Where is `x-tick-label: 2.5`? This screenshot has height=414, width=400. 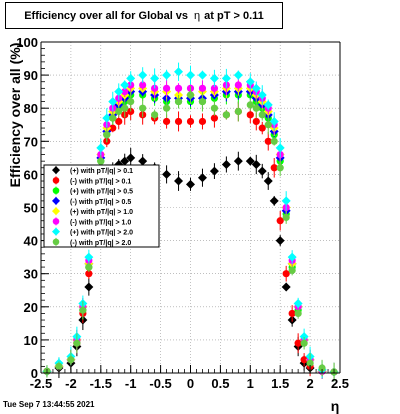
x-tick-label: 2.5 is located at coordinates (340, 383).